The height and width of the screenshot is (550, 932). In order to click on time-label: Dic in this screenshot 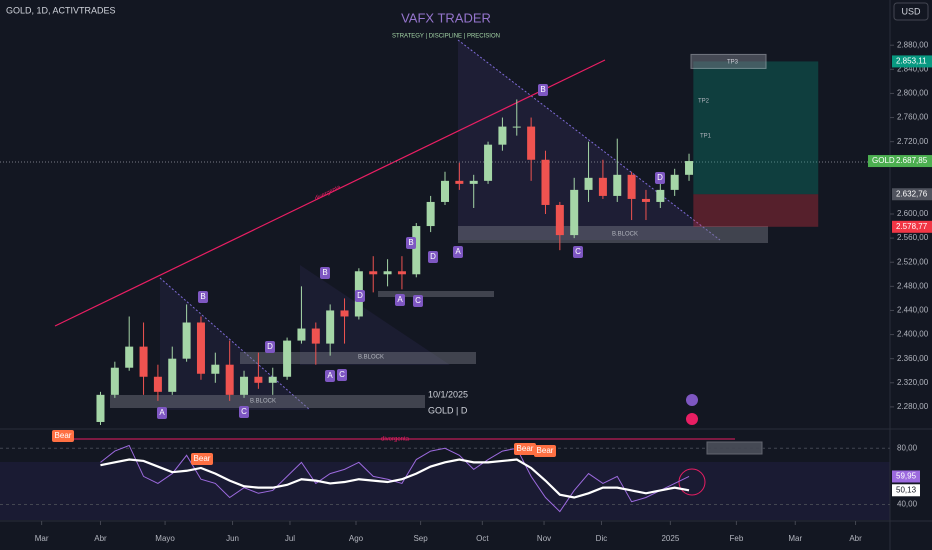, I will do `click(602, 538)`.